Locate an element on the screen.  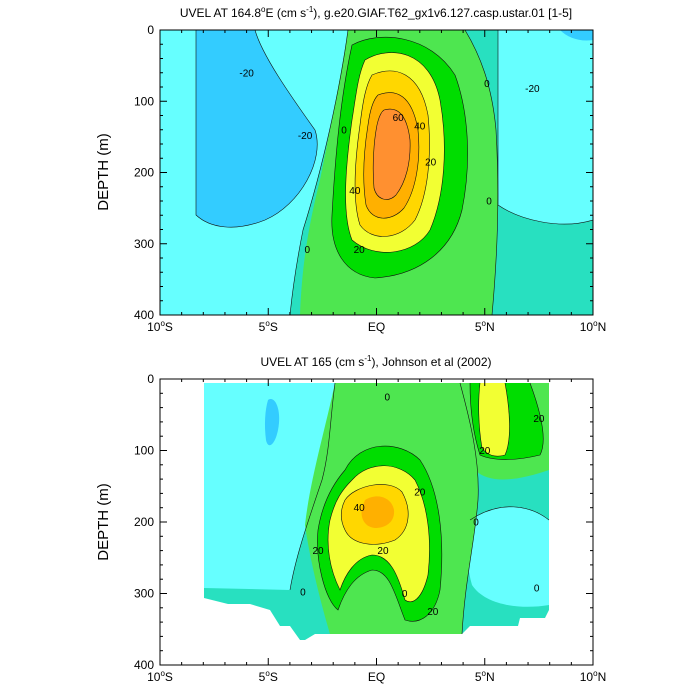
panel-model-ylabel: DEPTH (m) is located at coordinates (103, 172).